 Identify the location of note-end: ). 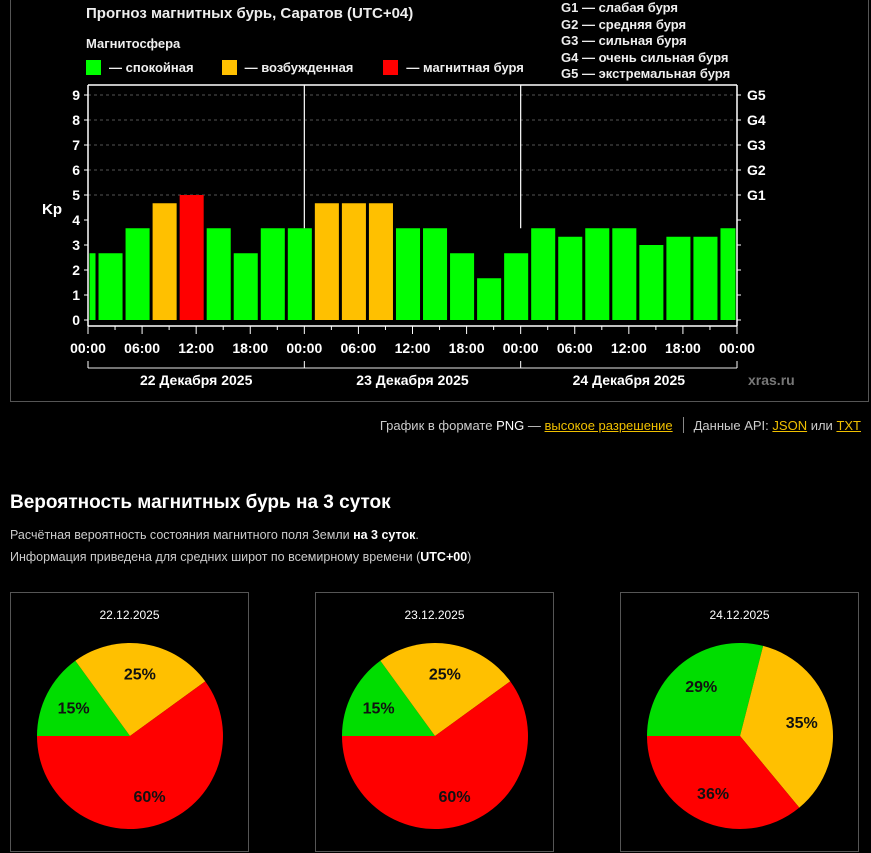
(469, 557).